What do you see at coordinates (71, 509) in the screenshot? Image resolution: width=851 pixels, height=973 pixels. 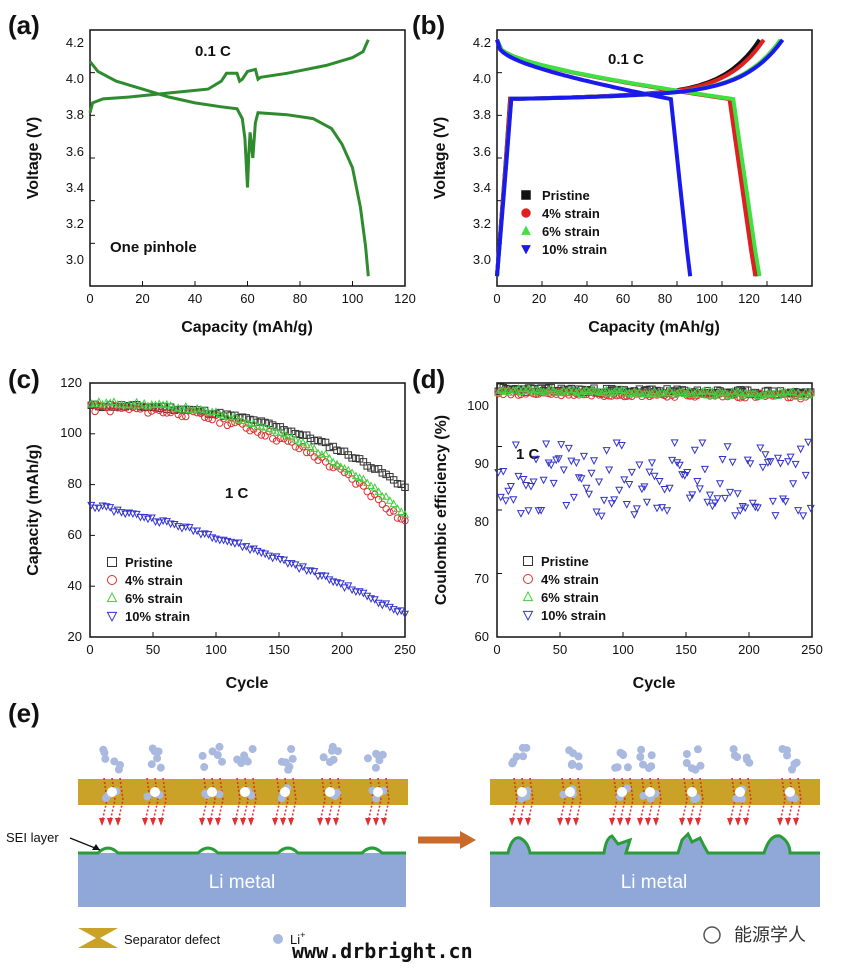 I see `panel-c-y-ticks: 20 40 60 80 100 120` at bounding box center [71, 509].